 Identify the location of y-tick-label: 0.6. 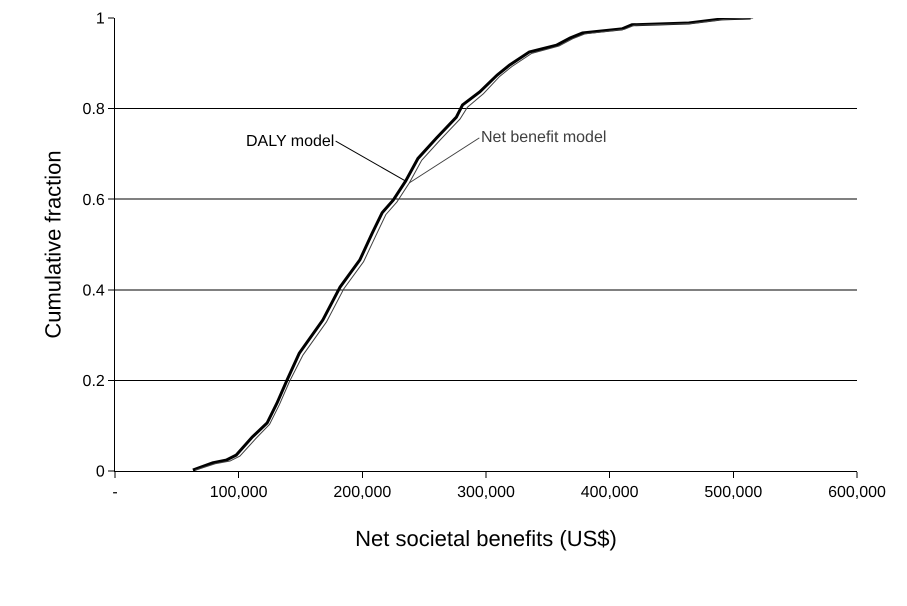
(93, 200).